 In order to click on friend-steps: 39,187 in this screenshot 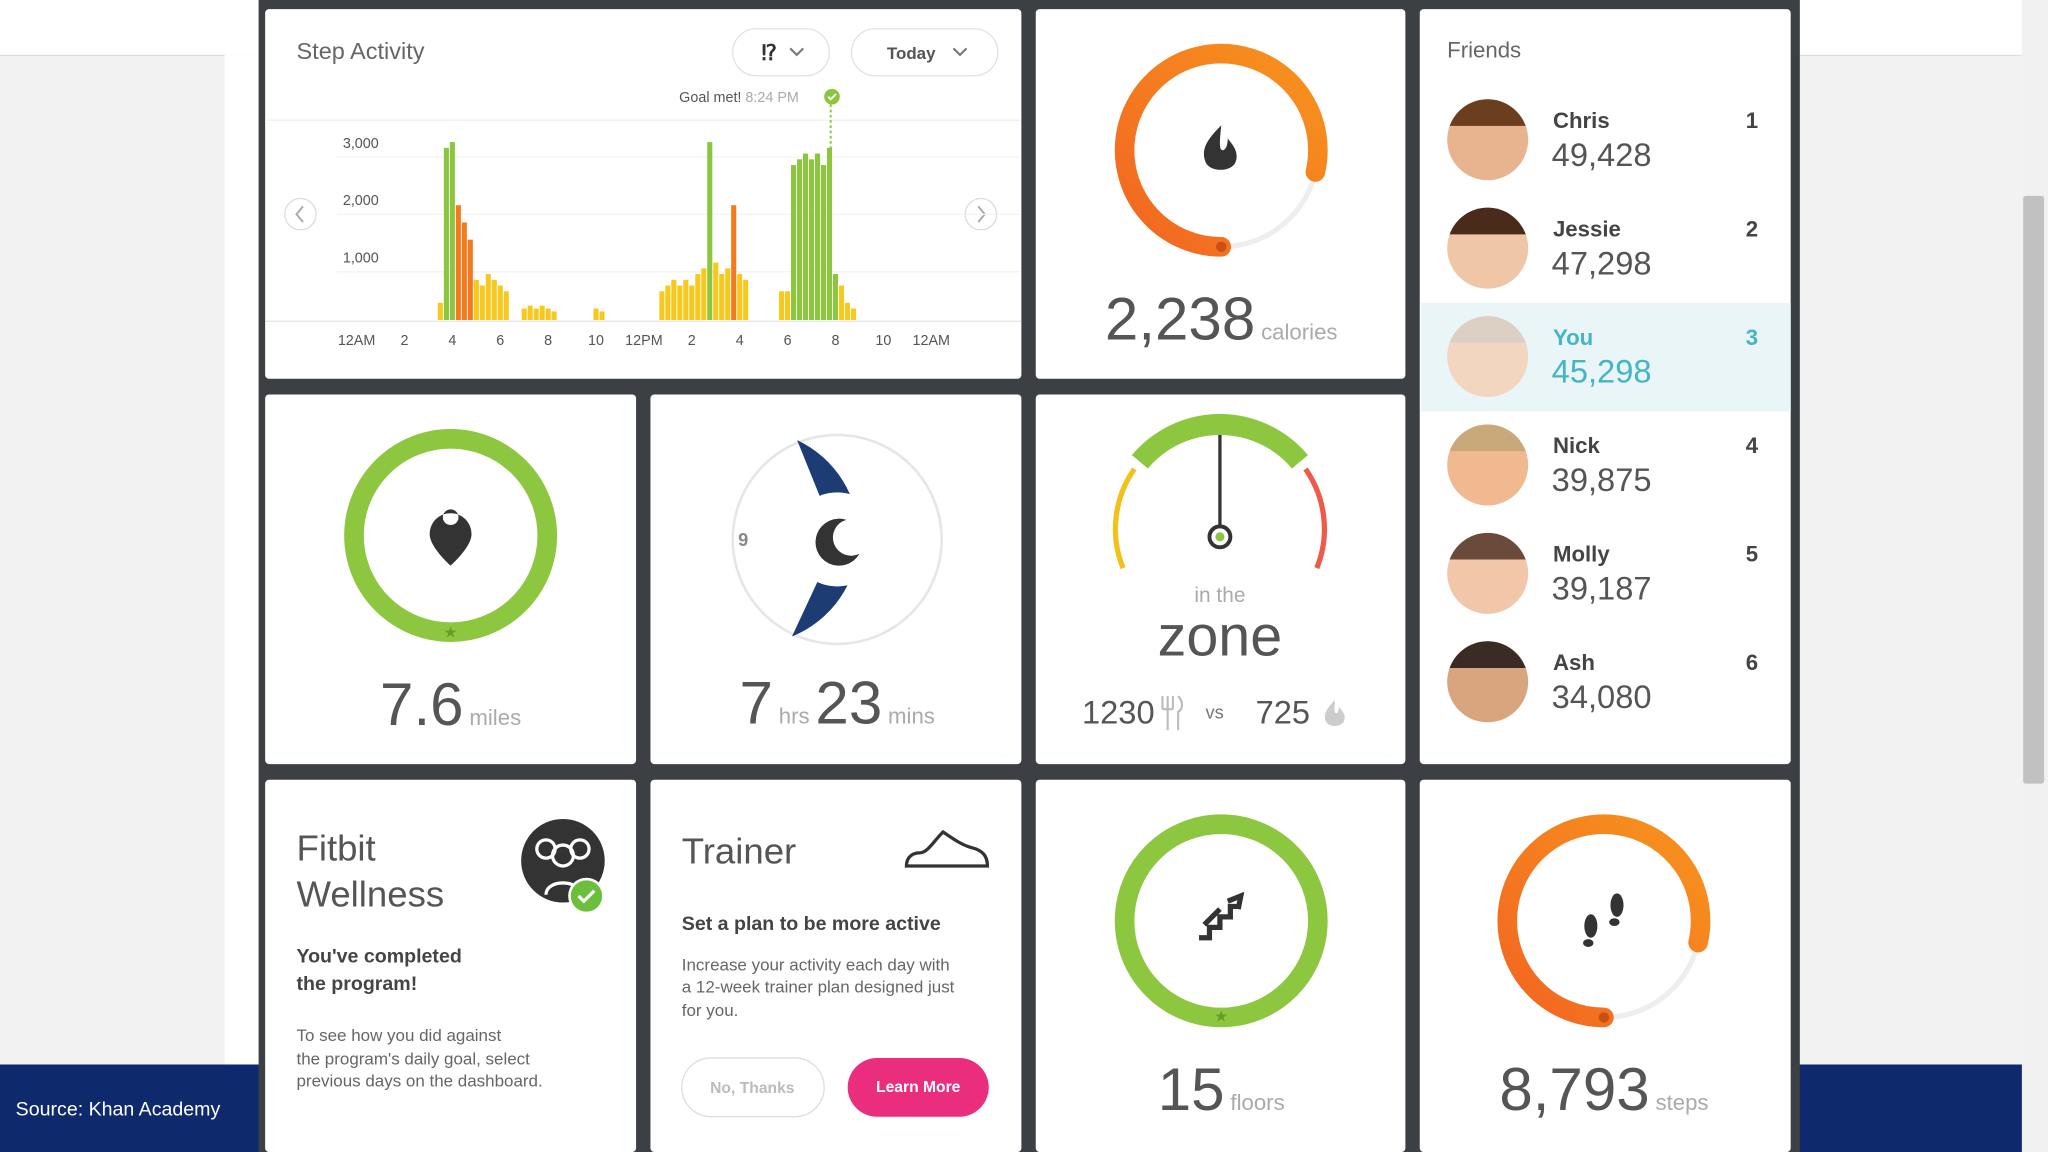, I will do `click(1602, 588)`.